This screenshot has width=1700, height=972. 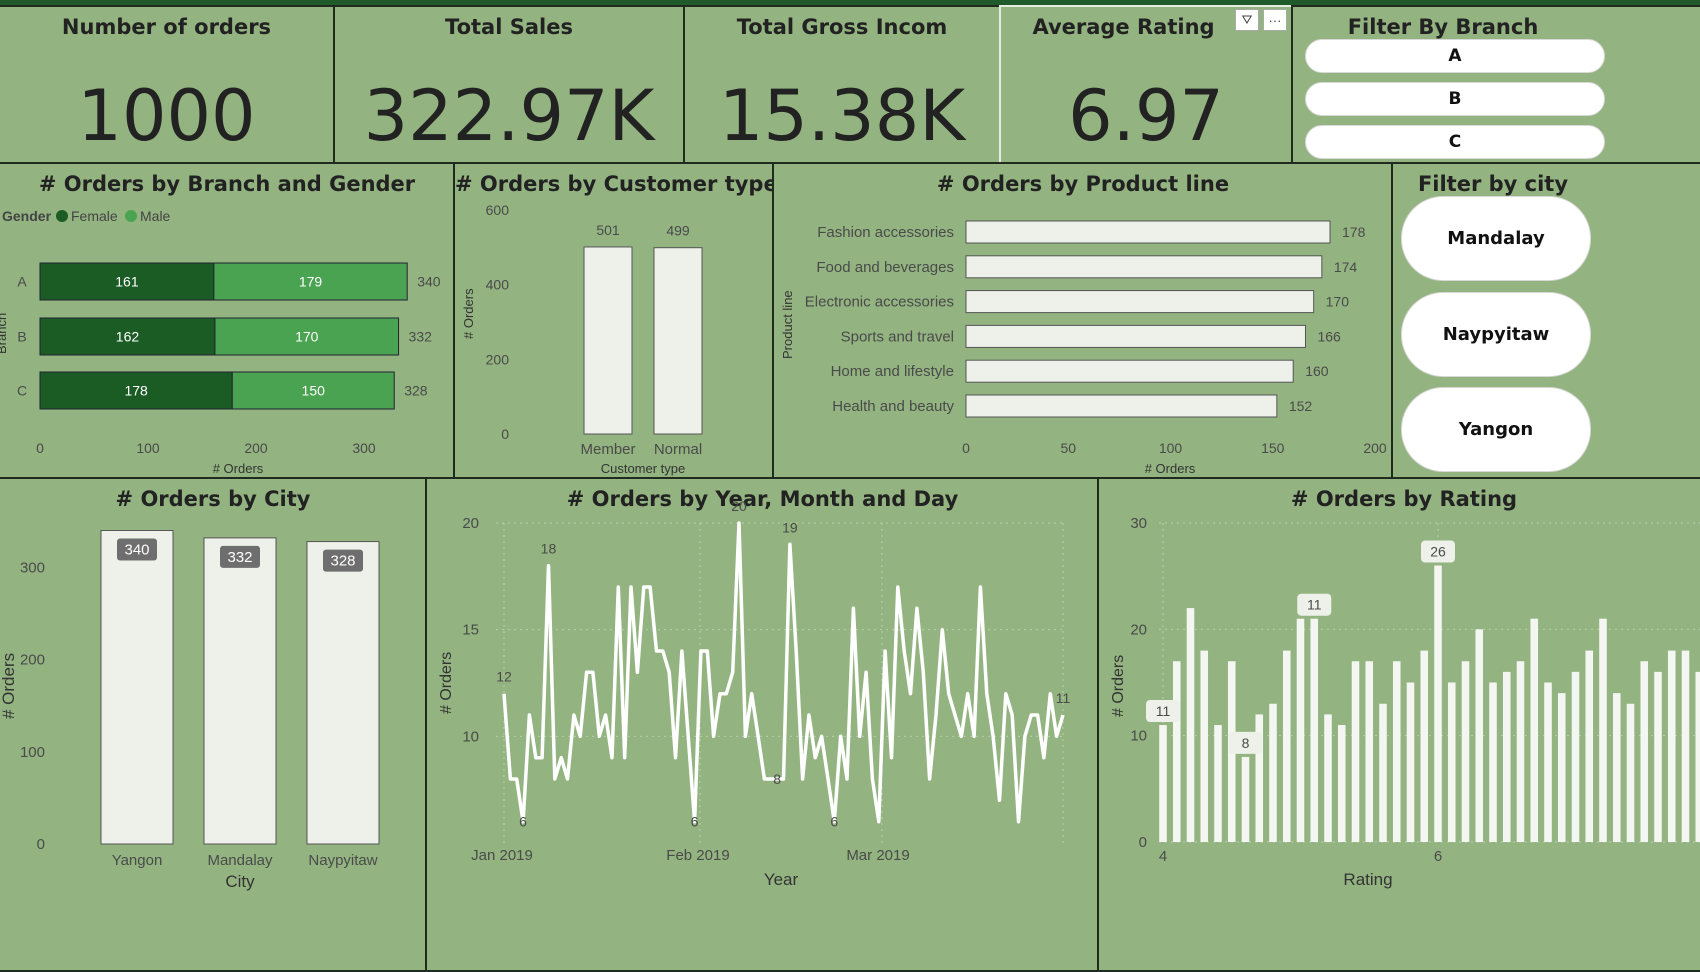 What do you see at coordinates (892, 371) in the screenshot?
I see `category-label: Home and lifestyle` at bounding box center [892, 371].